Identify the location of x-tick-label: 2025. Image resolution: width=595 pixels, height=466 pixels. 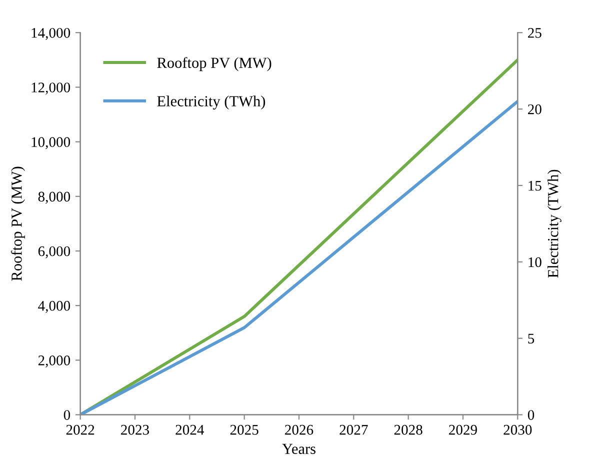
(244, 429).